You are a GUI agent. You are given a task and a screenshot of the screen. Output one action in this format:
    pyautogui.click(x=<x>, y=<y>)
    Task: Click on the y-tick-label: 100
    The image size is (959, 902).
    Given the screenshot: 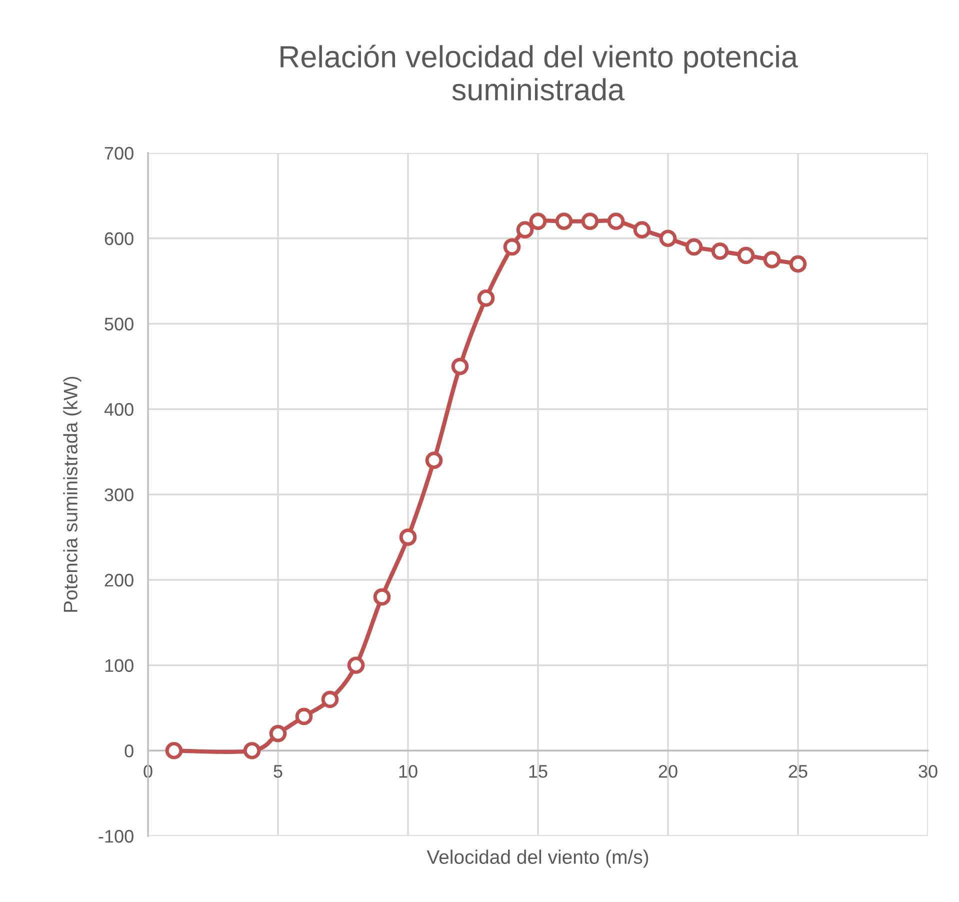 What is the action you would take?
    pyautogui.click(x=119, y=665)
    